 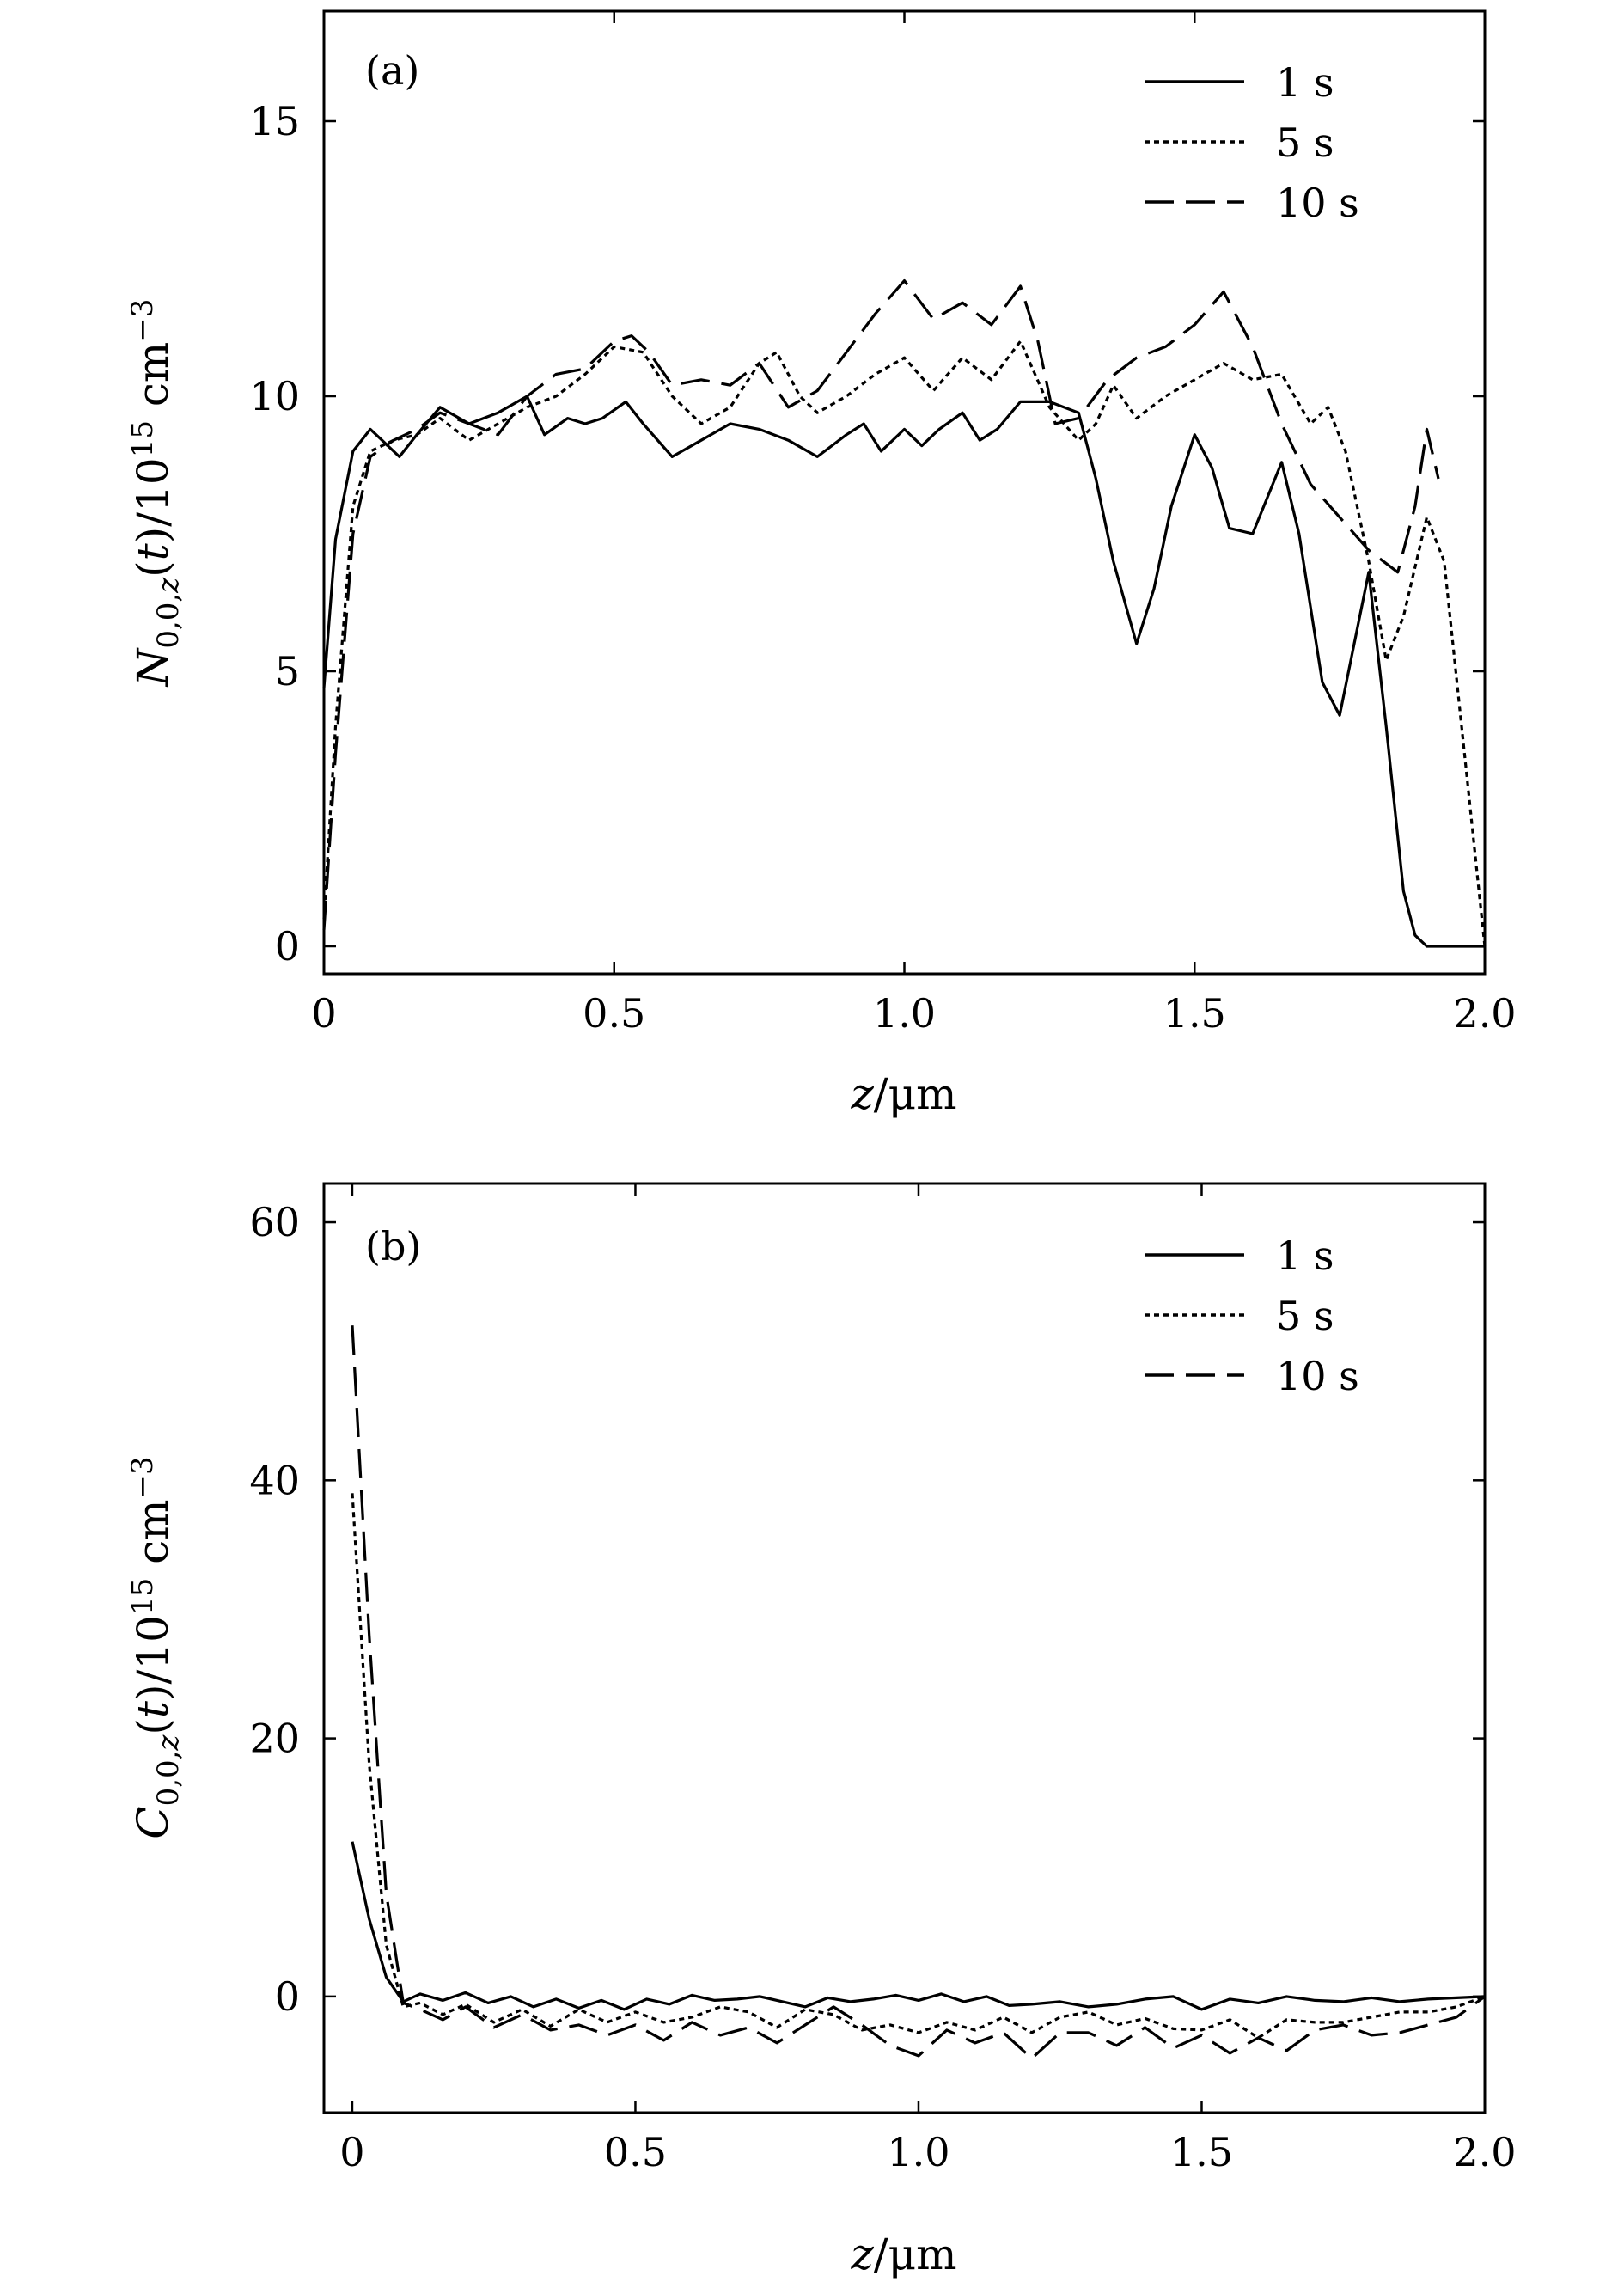 I want to click on panel-b-label: (b), so click(x=393, y=1246).